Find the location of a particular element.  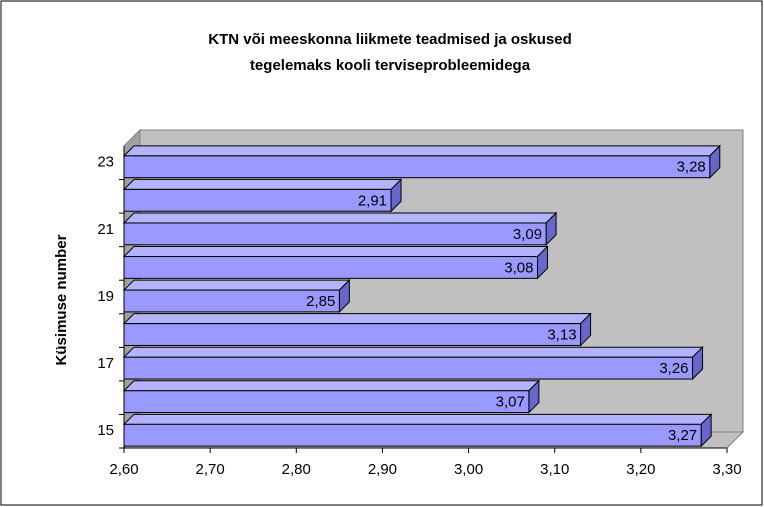

x-tick-label: 3,20 is located at coordinates (640, 469).